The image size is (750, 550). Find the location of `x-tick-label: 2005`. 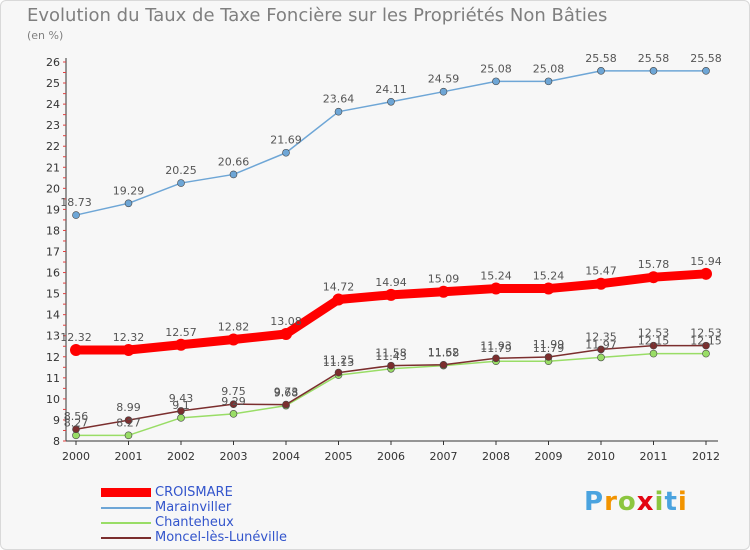

x-tick-label: 2005 is located at coordinates (339, 456).